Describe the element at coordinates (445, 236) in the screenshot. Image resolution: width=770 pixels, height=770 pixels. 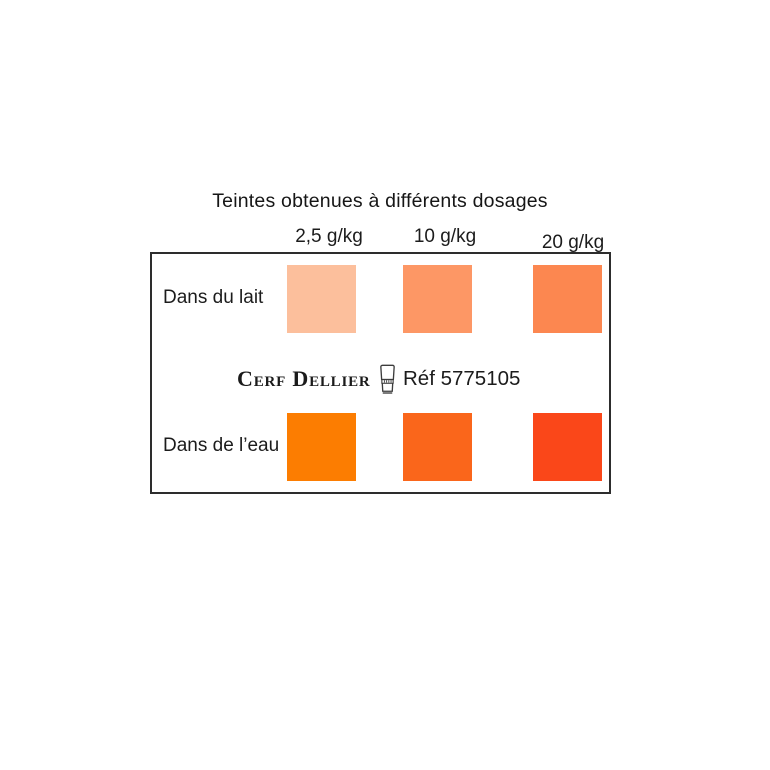
I see `column-header-dosage-2: 10 g/kg` at that location.